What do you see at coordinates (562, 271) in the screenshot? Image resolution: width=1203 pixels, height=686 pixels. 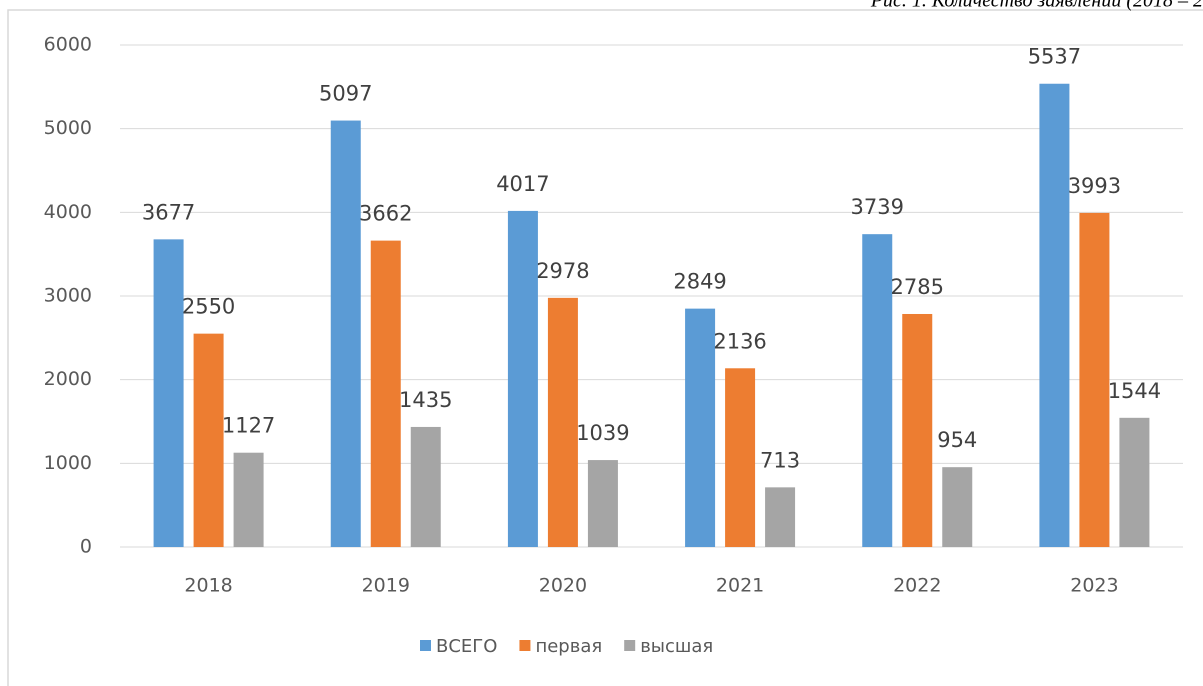 I see `value-label: 2978` at bounding box center [562, 271].